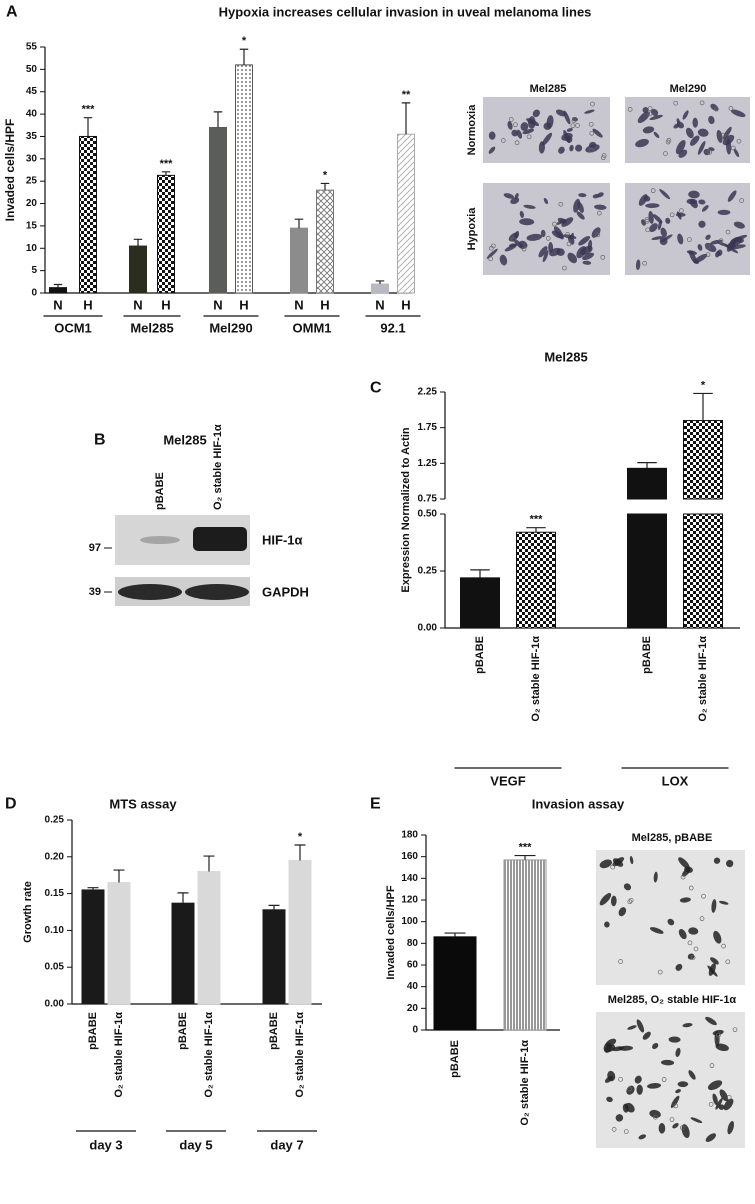 The width and height of the screenshot is (755, 1204). I want to click on lane-label: O₂ stable HIF-1α, so click(218, 467).